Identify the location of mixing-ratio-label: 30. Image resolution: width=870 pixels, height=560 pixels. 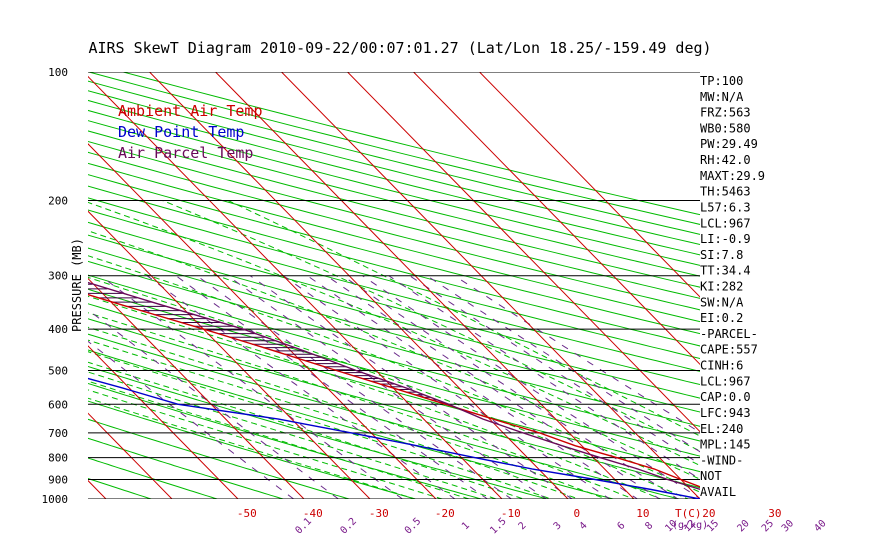
(788, 526).